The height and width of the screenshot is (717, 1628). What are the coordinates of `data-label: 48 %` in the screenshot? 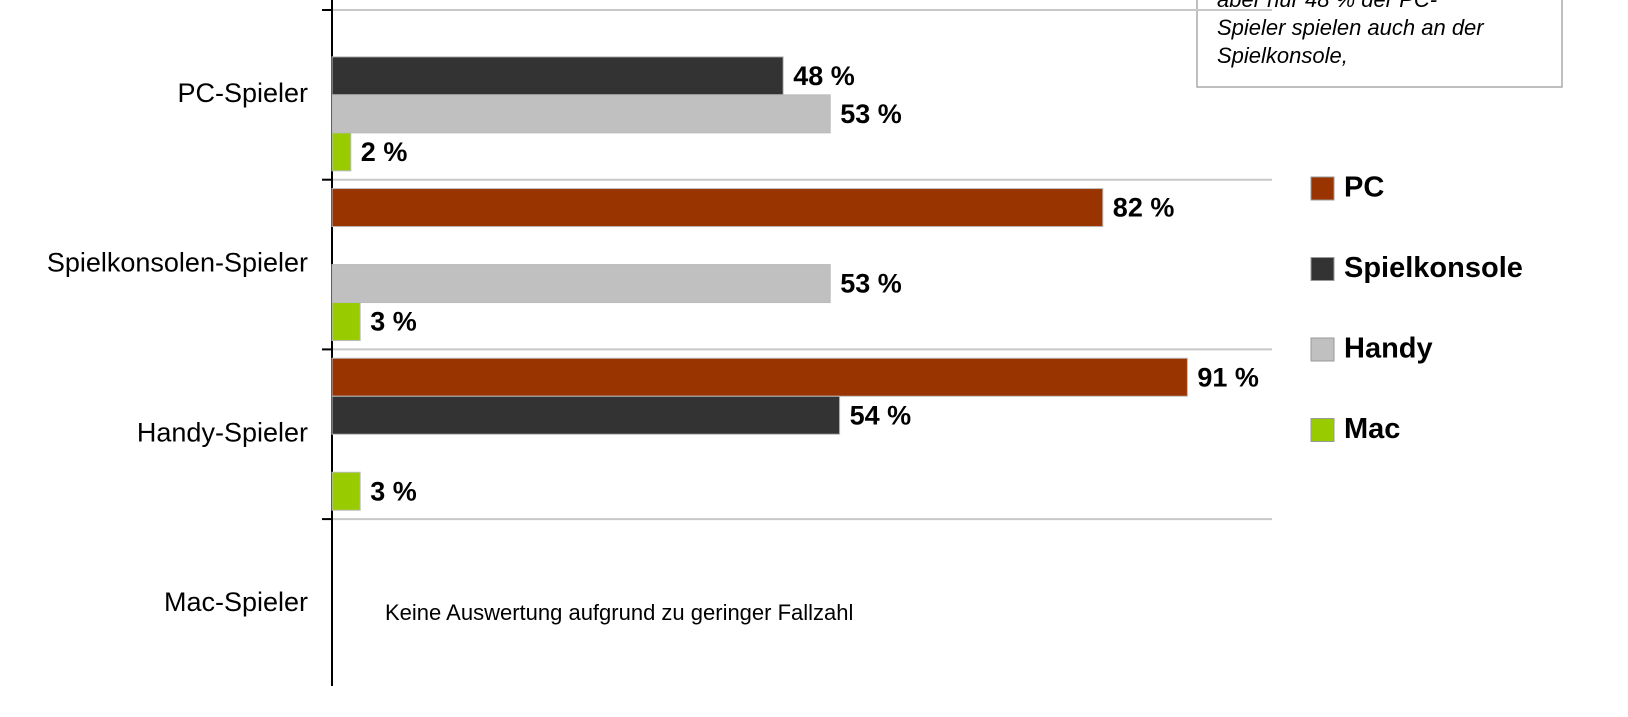 It's located at (824, 76).